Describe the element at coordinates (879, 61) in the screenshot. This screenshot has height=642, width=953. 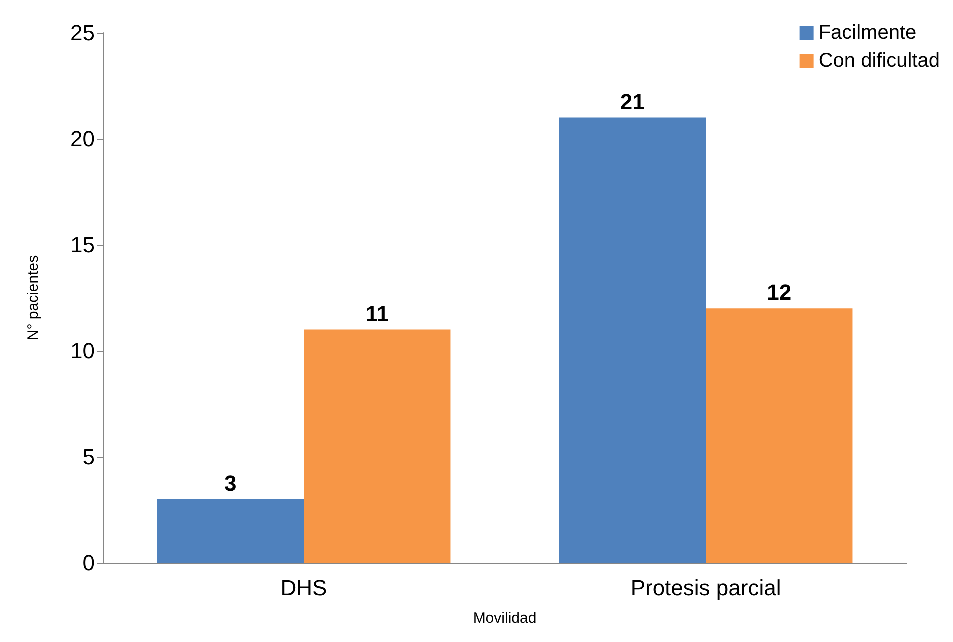
I see `legend-label: Con dificultad` at that location.